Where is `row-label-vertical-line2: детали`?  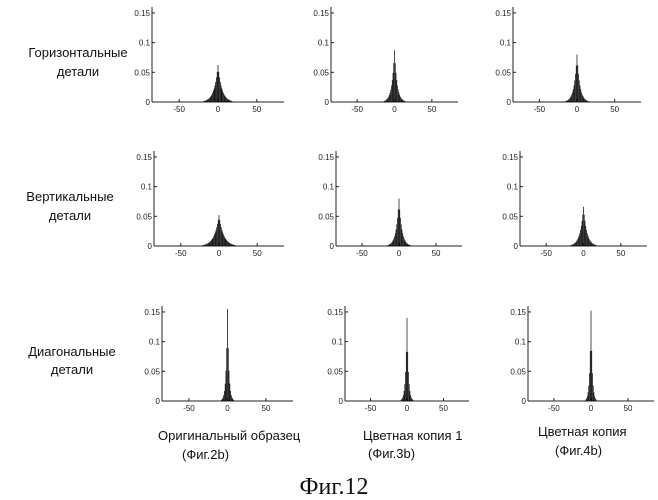 row-label-vertical-line2: детали is located at coordinates (70, 215).